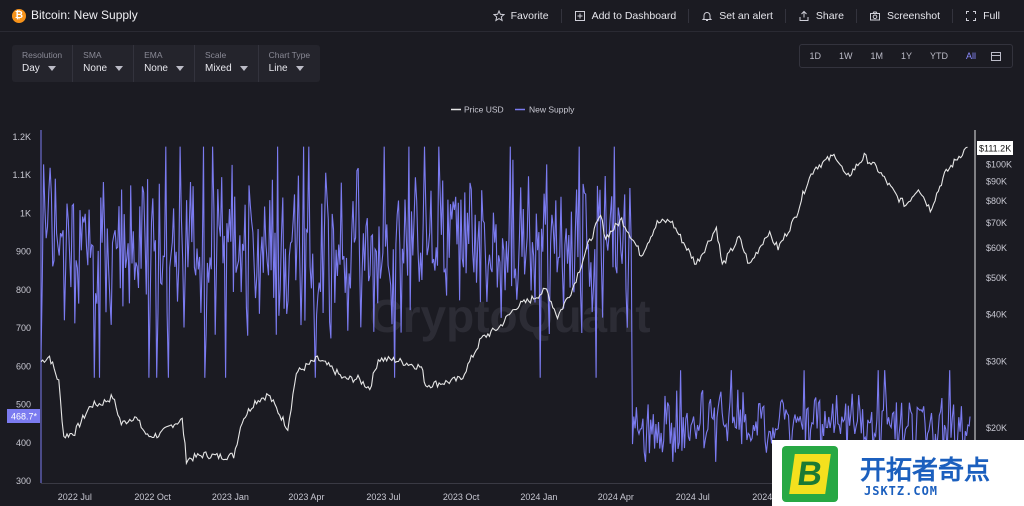 This screenshot has width=1024, height=506. What do you see at coordinates (498, 16) in the screenshot?
I see `star-icon` at bounding box center [498, 16].